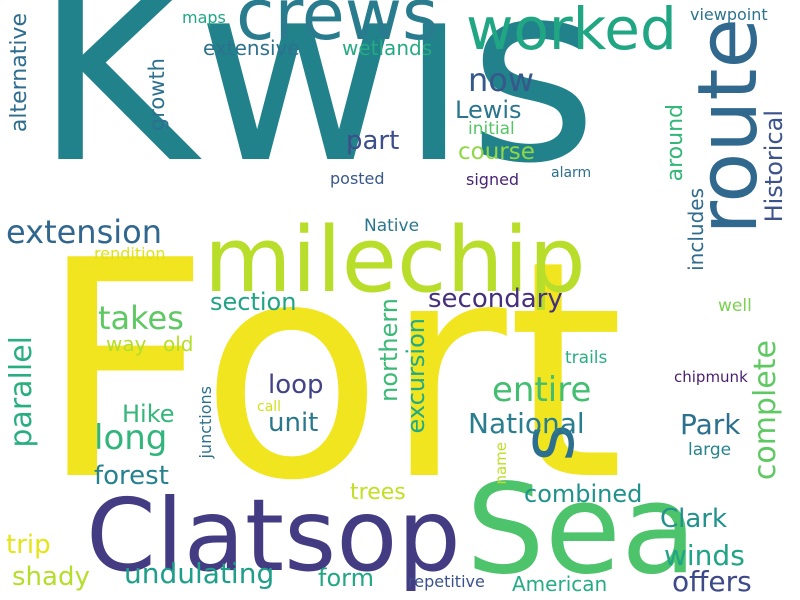  Describe the element at coordinates (583, 494) in the screenshot. I see `word-combined: combined` at that location.